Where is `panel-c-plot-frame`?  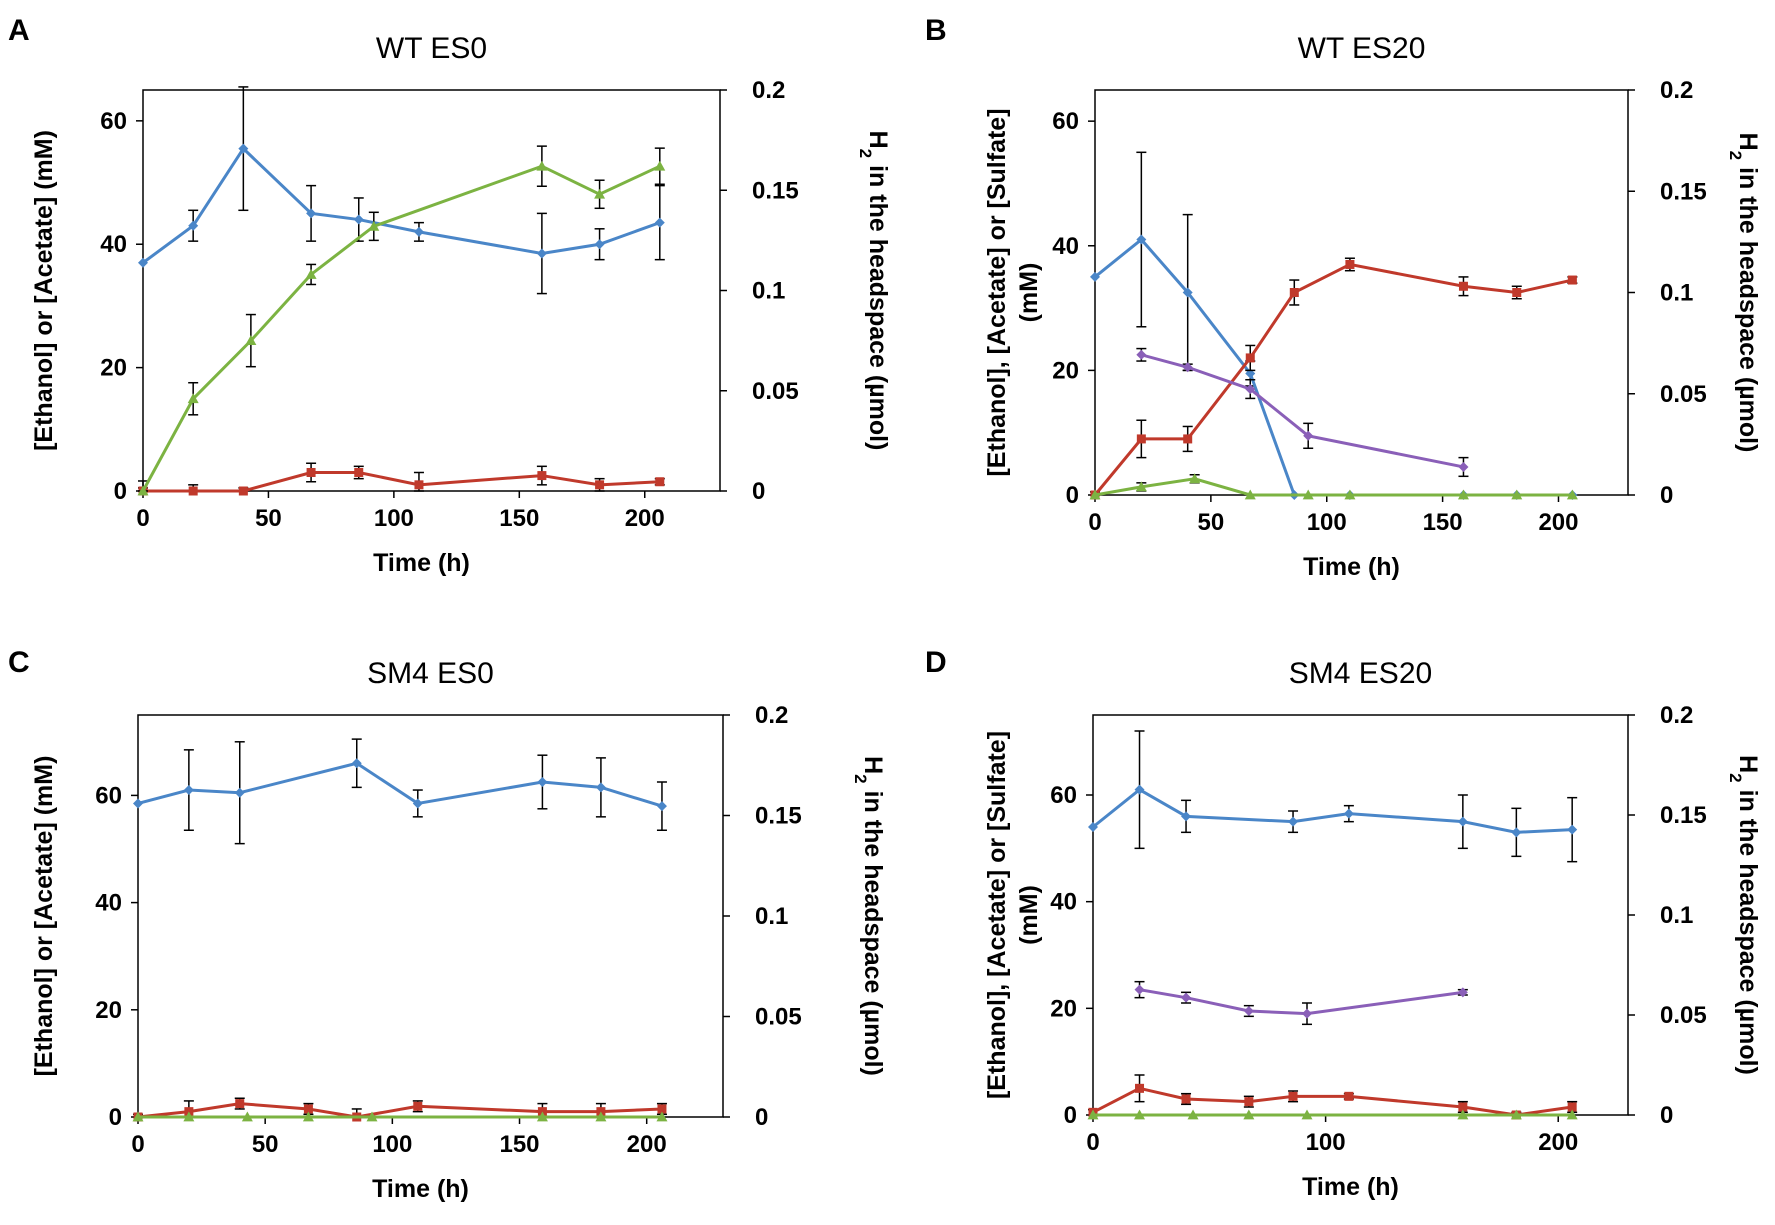 panel-c-plot-frame is located at coordinates (430, 916).